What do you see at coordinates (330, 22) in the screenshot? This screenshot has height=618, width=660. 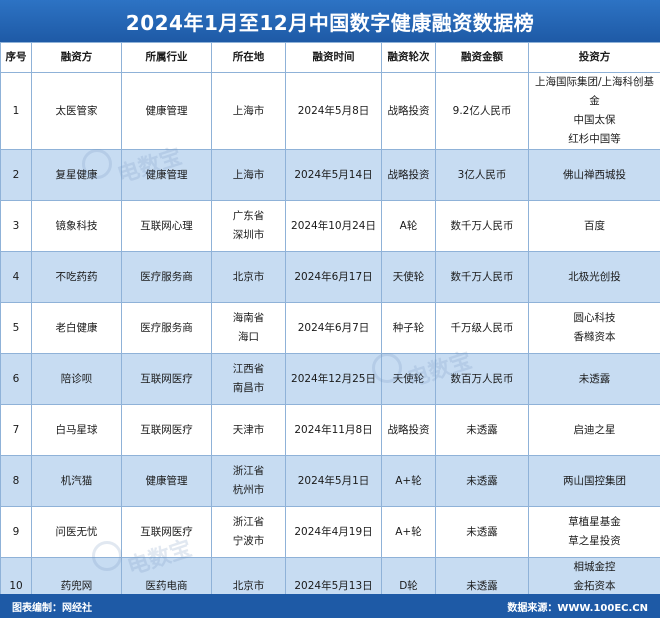 I see `page-title: 2024年1月至12月中国数字健康融资数据榜` at bounding box center [330, 22].